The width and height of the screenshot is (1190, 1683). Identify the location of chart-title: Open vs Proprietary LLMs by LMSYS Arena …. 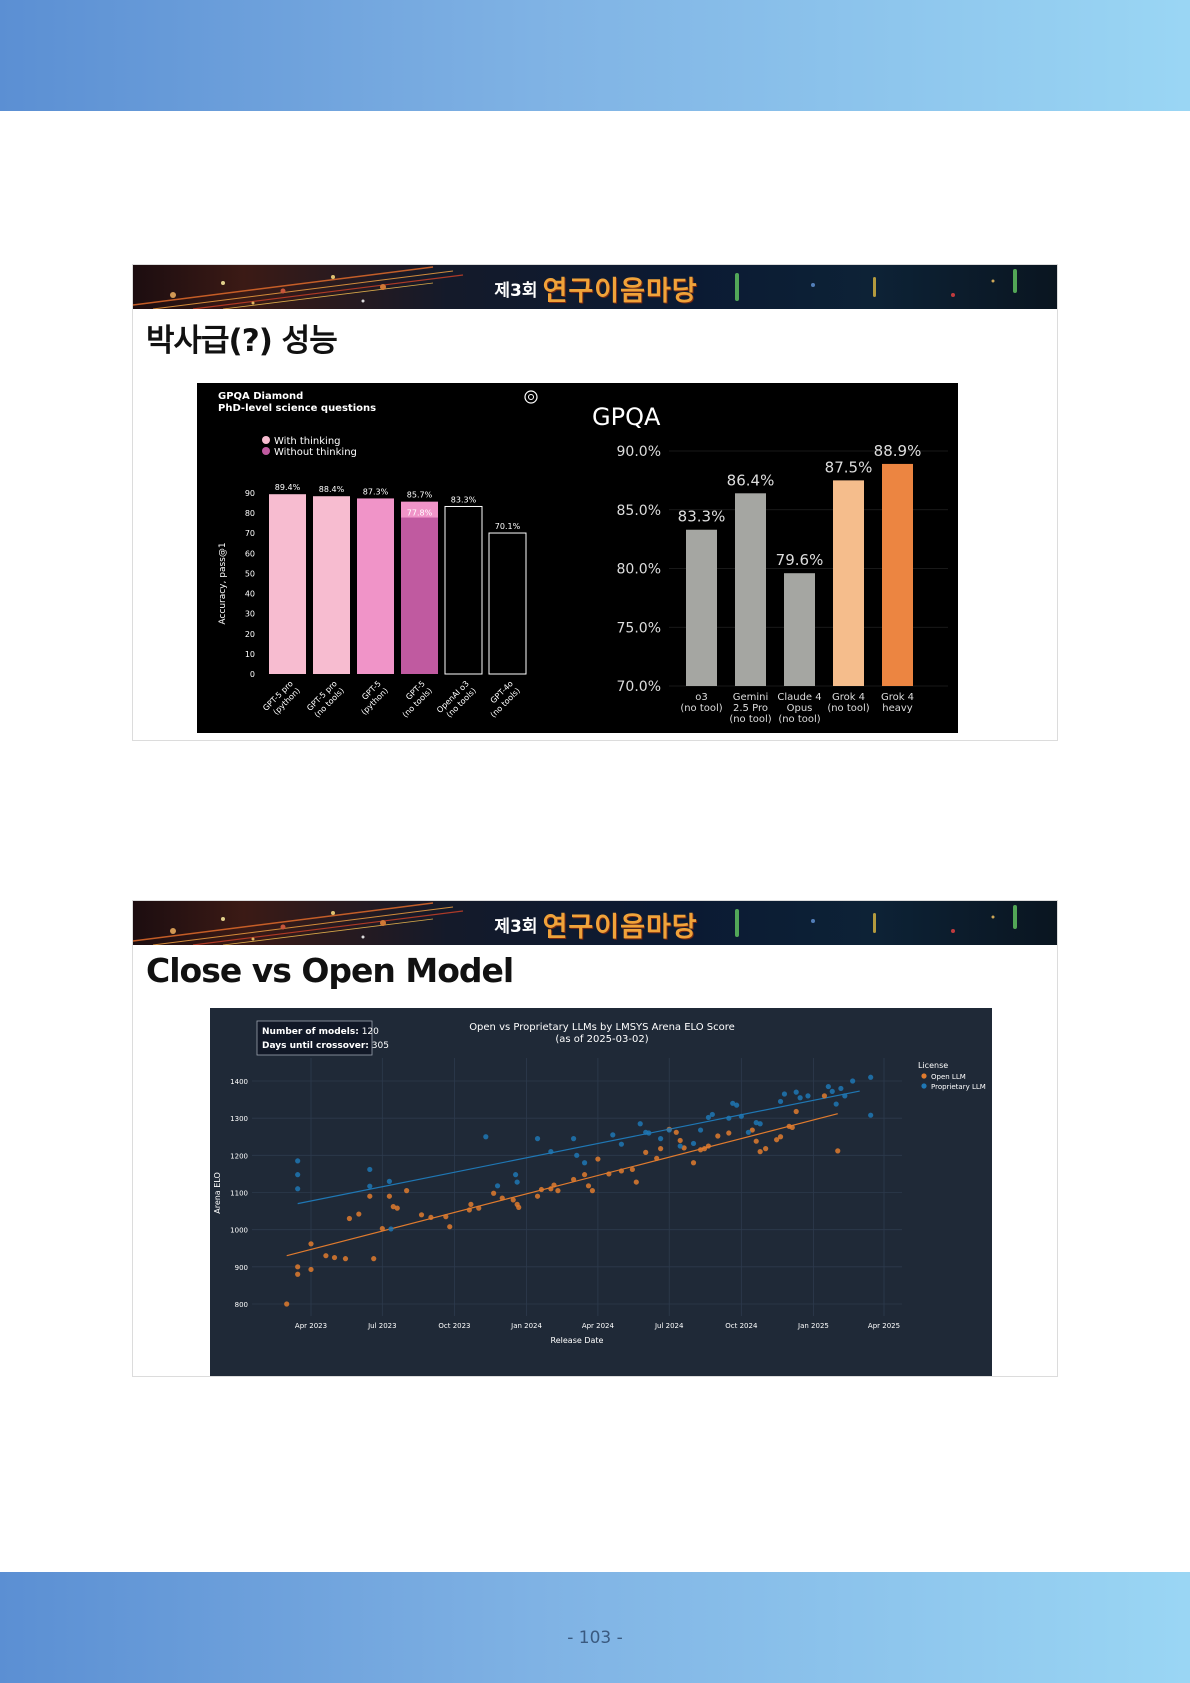
(602, 1027).